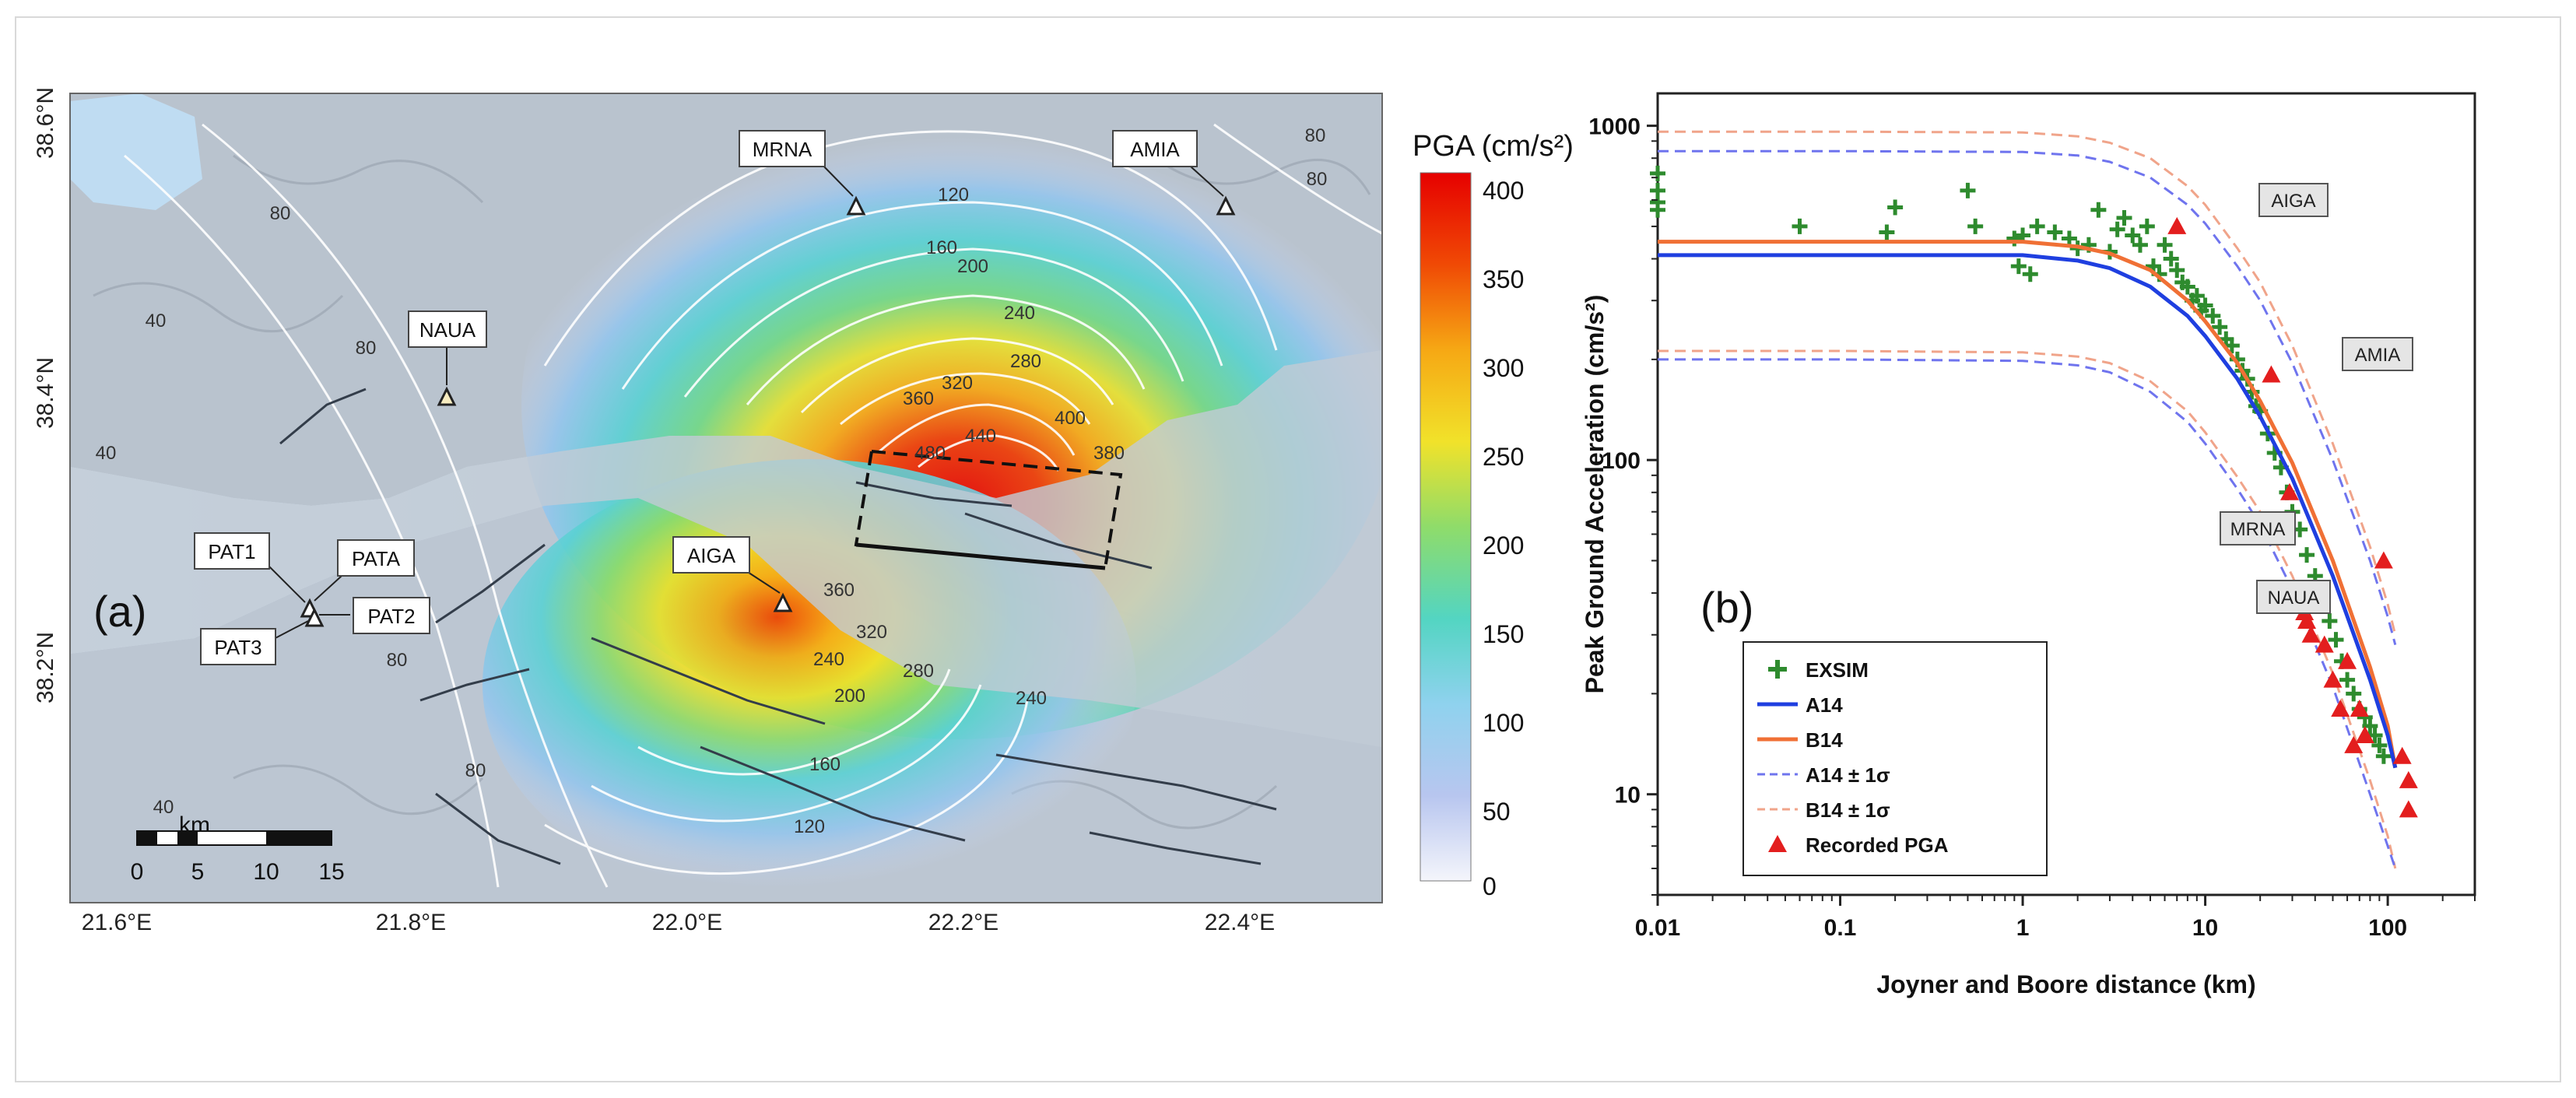 The image size is (2576, 1098). What do you see at coordinates (238, 848) in the screenshot?
I see `scale-bar: km 0 5 10 15` at bounding box center [238, 848].